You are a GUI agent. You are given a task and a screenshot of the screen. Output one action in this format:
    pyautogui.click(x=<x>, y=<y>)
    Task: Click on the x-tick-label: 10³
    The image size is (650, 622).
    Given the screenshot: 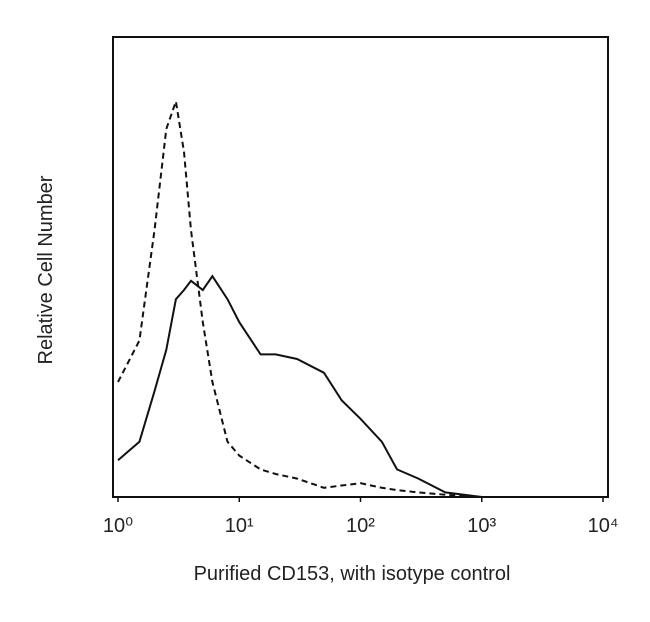 What is the action you would take?
    pyautogui.click(x=481, y=526)
    